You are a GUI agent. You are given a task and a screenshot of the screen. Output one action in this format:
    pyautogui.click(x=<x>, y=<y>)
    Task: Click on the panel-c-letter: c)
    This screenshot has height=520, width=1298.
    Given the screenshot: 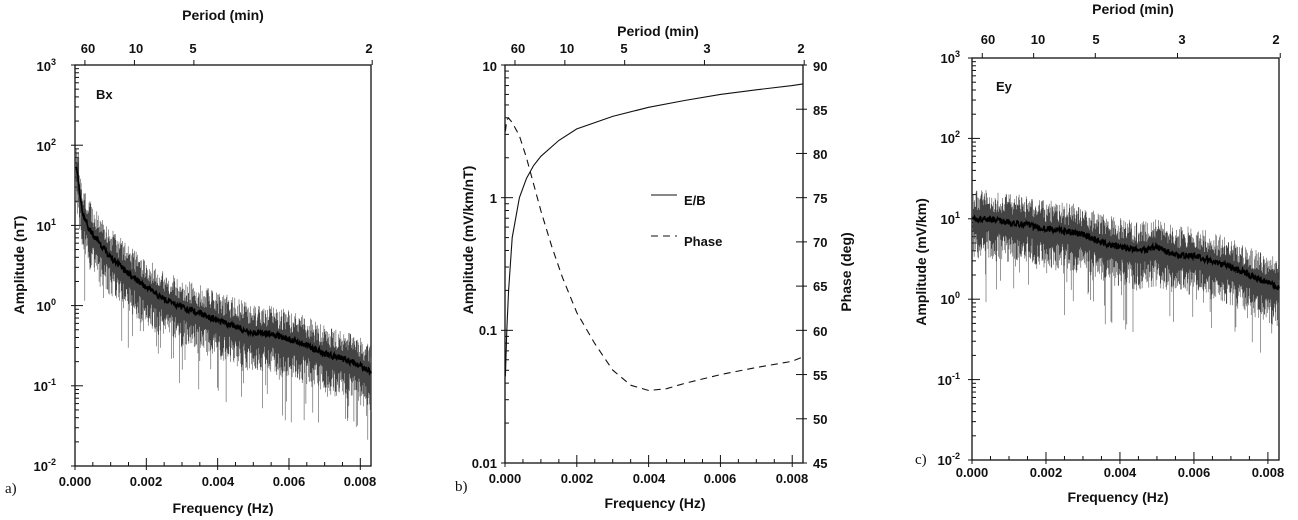 What is the action you would take?
    pyautogui.click(x=921, y=460)
    